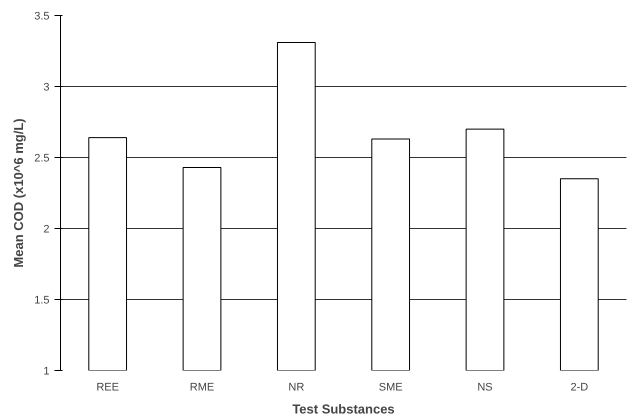 This screenshot has height=419, width=636. Describe the element at coordinates (46, 372) in the screenshot. I see `y-tick-label: 1` at that location.